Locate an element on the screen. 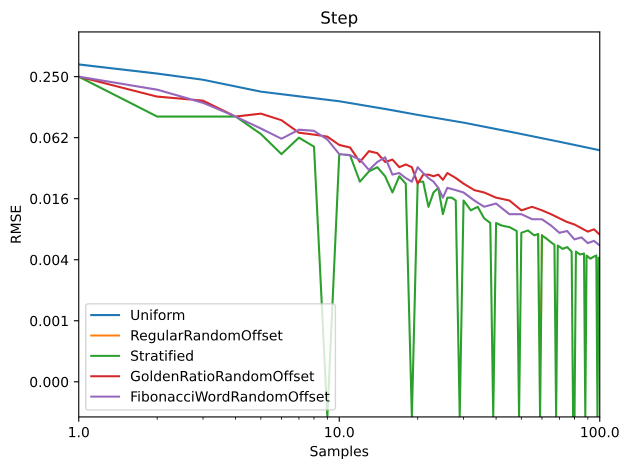 Image resolution: width=630 pixels, height=470 pixels. legend-label: Stratified is located at coordinates (162, 355).